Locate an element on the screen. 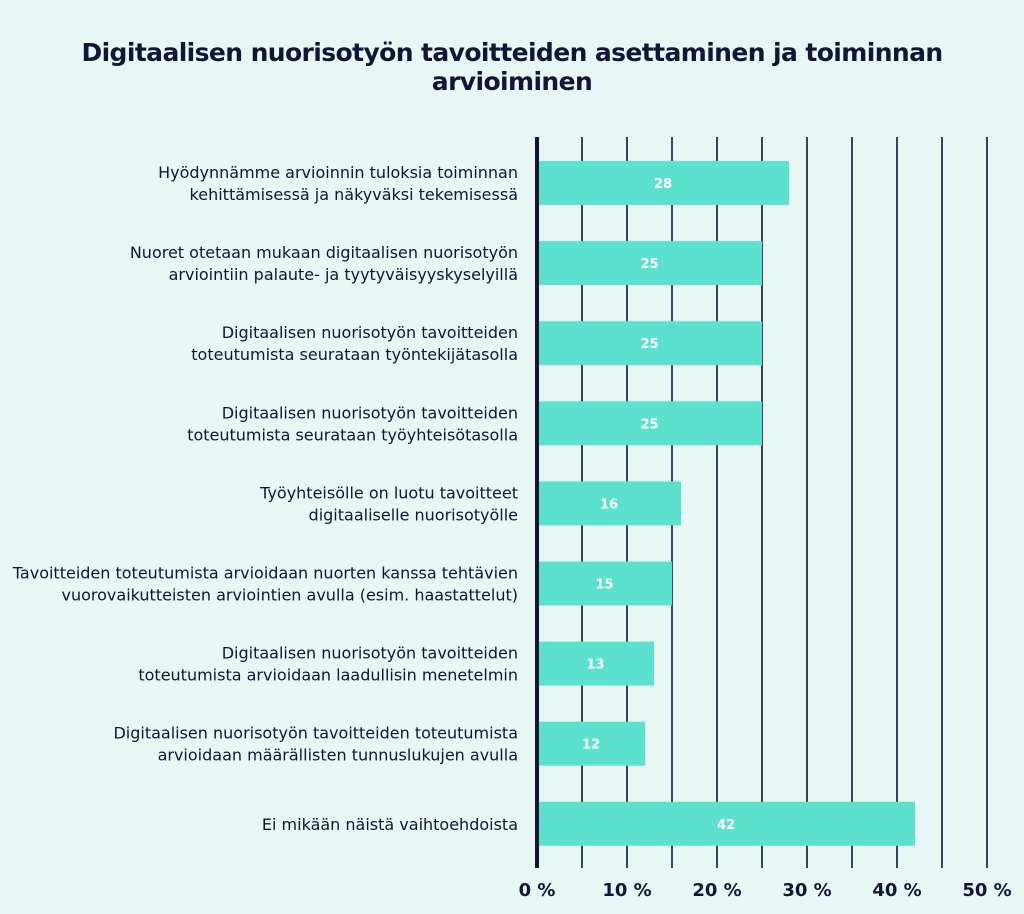  value-label: 28 is located at coordinates (663, 184).